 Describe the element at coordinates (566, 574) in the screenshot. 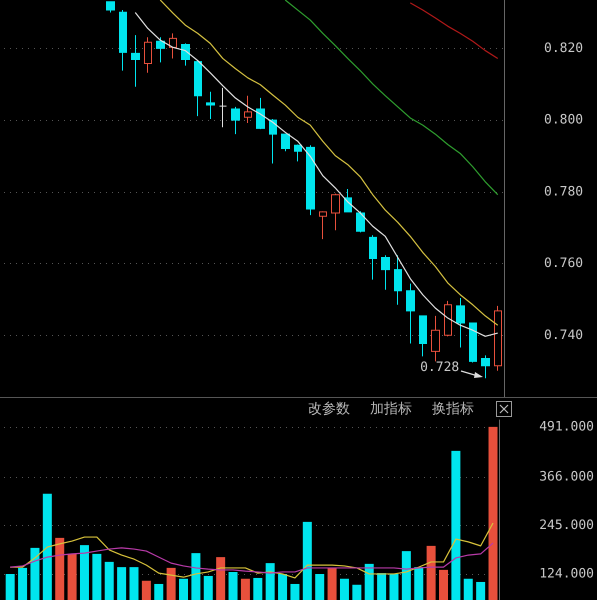

I see `y-tick-label: 124.000` at that location.